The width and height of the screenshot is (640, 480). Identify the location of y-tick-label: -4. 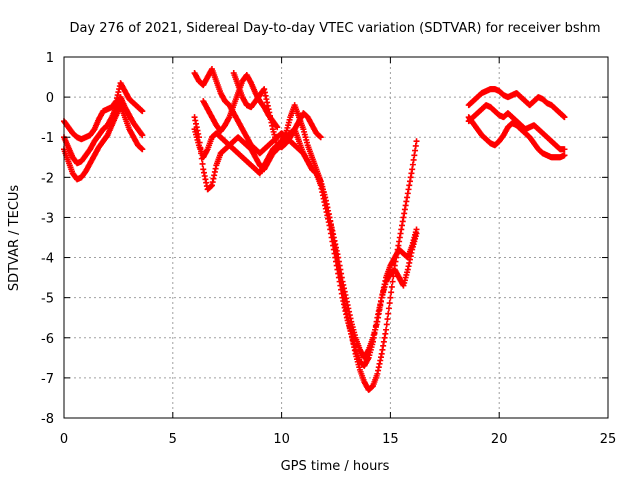
(47, 259).